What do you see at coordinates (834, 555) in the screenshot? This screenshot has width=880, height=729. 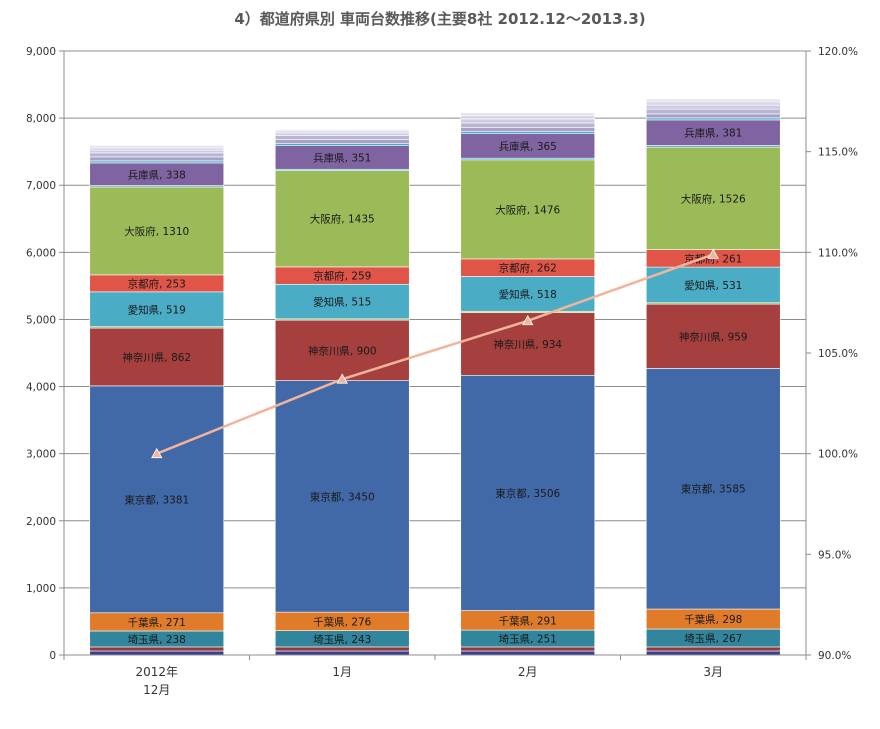 I see `y2-tick-label: 95.0%` at bounding box center [834, 555].